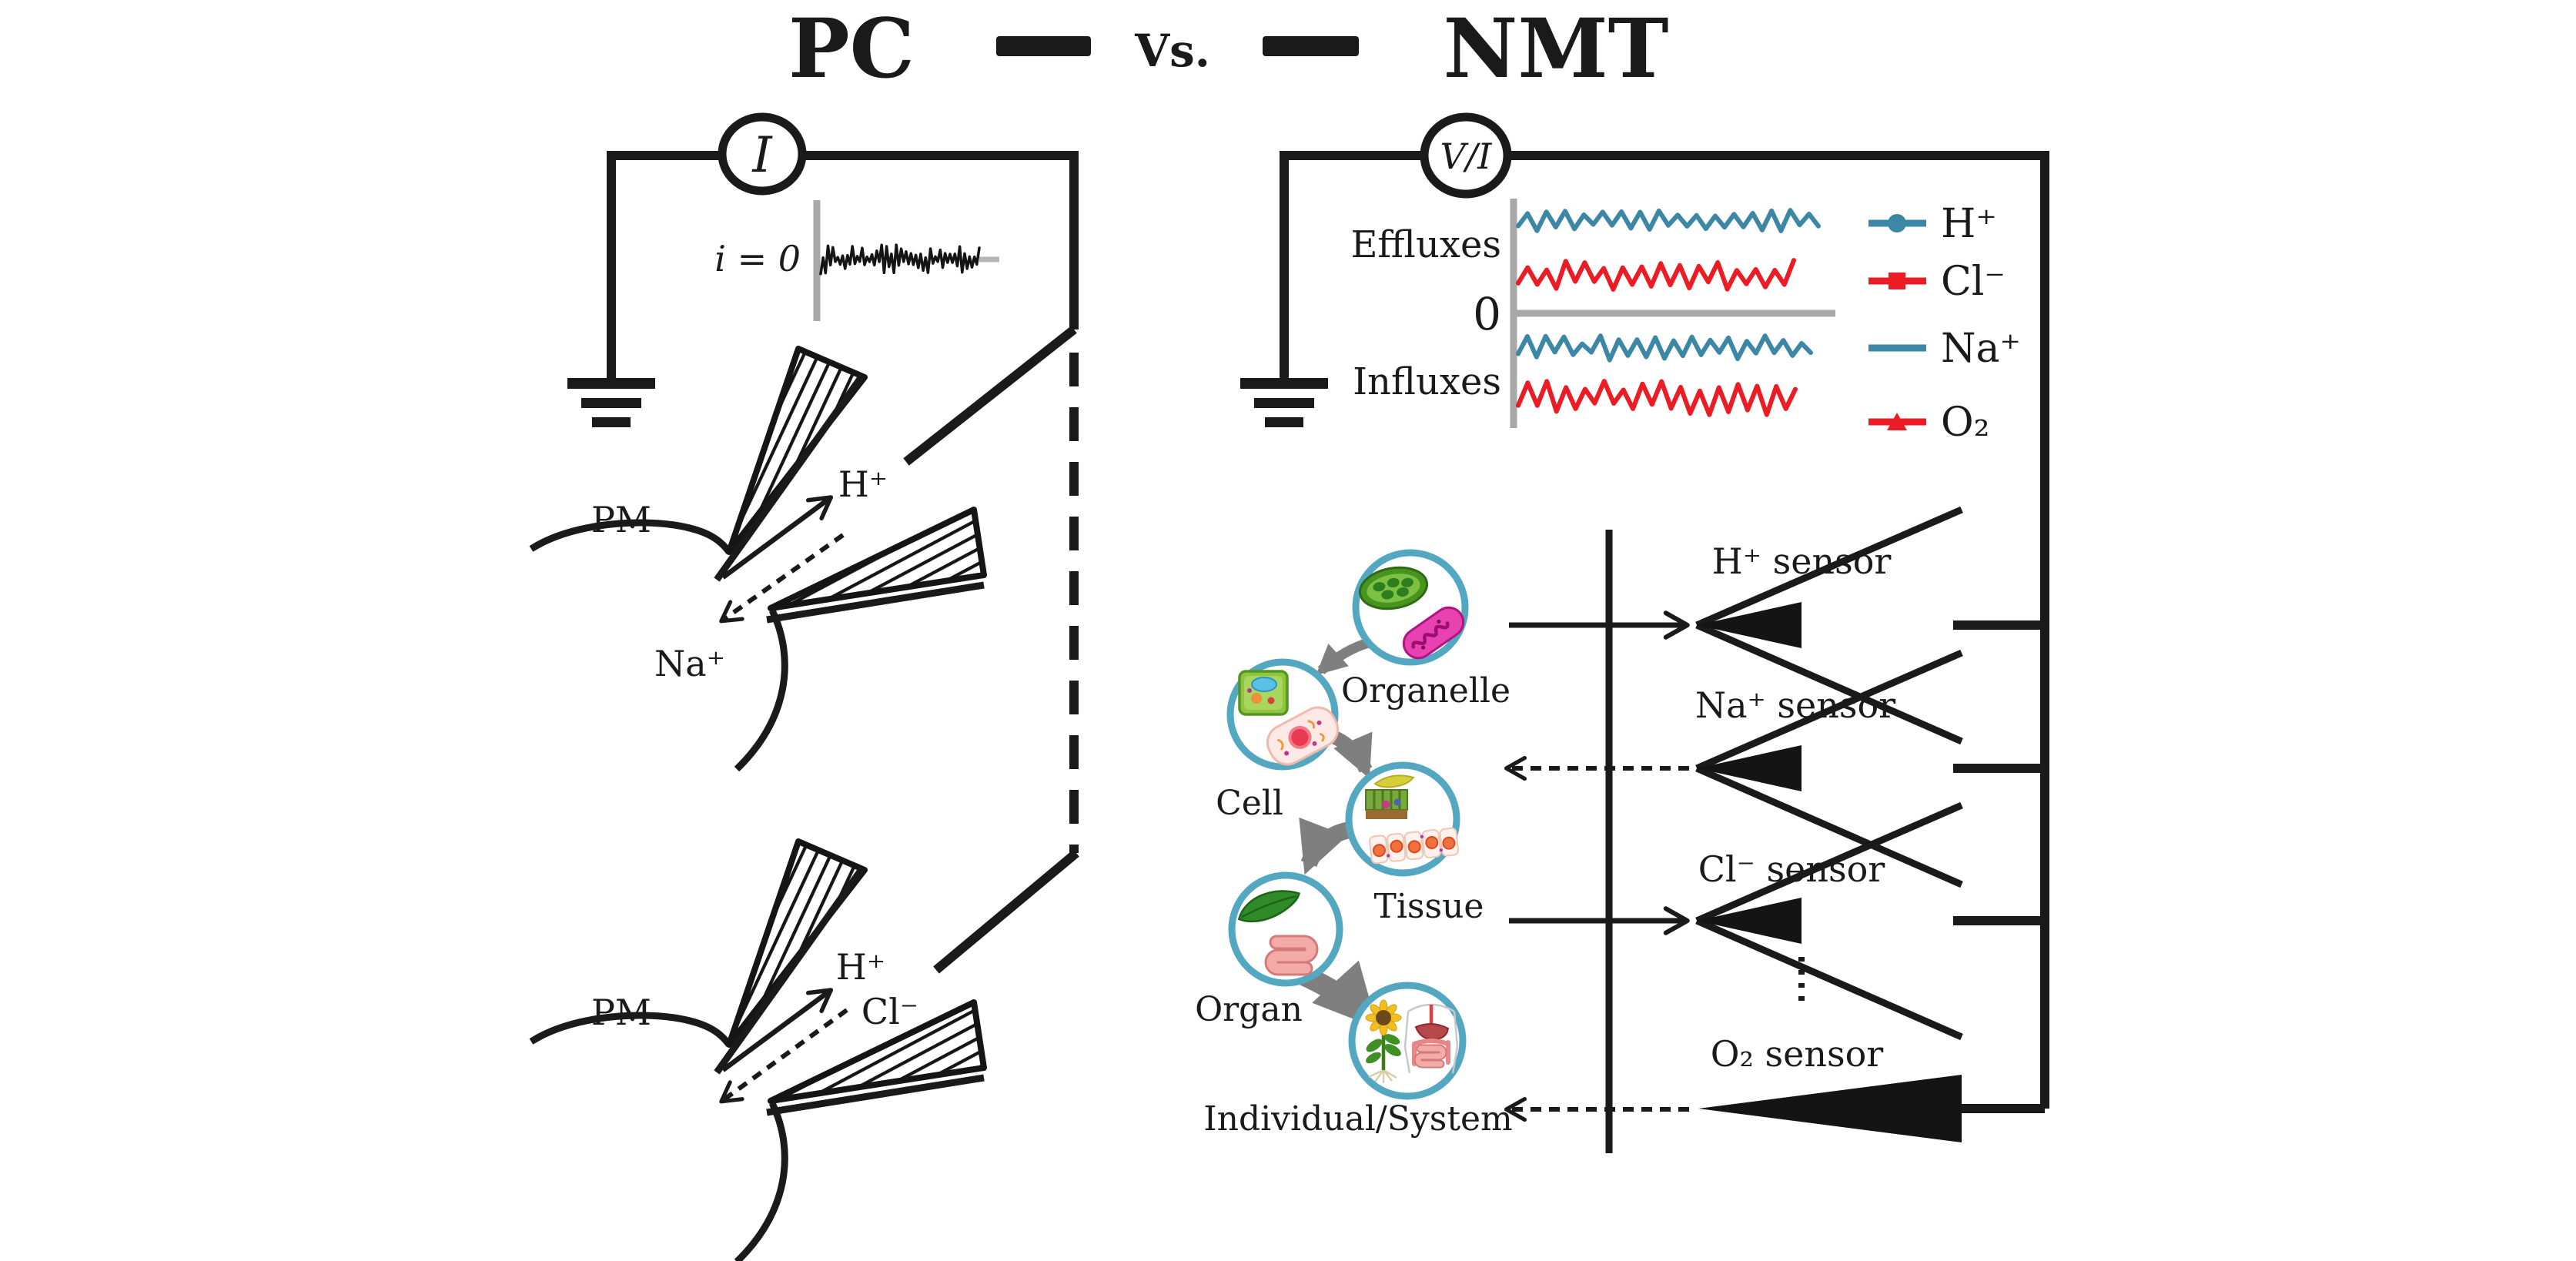 Image resolution: width=2576 pixels, height=1261 pixels. What do you see at coordinates (1303, 736) in the screenshot?
I see `animal-cell-icon` at bounding box center [1303, 736].